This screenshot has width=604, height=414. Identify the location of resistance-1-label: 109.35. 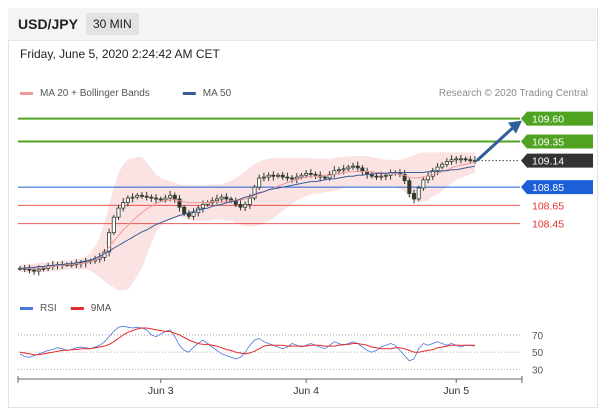
(557, 141).